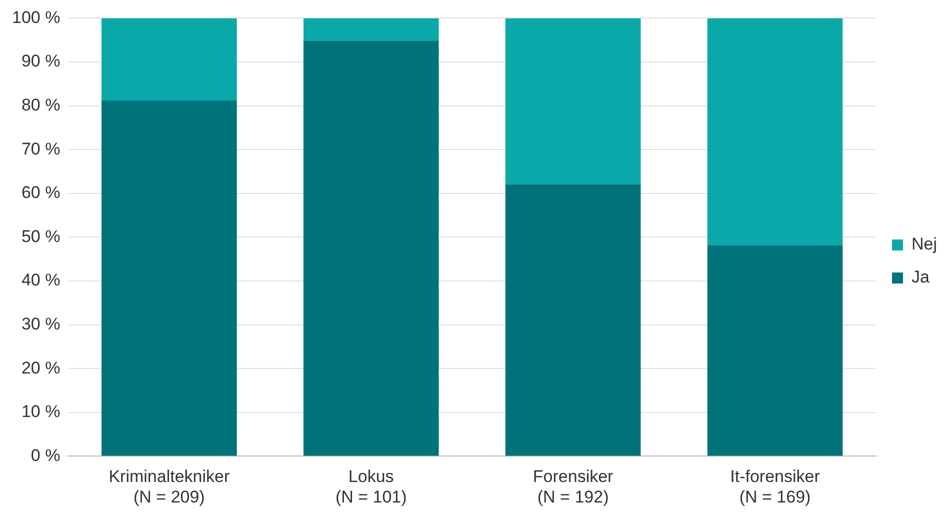 The height and width of the screenshot is (513, 951). What do you see at coordinates (40, 192) in the screenshot?
I see `y-tick-label: 60 %` at bounding box center [40, 192].